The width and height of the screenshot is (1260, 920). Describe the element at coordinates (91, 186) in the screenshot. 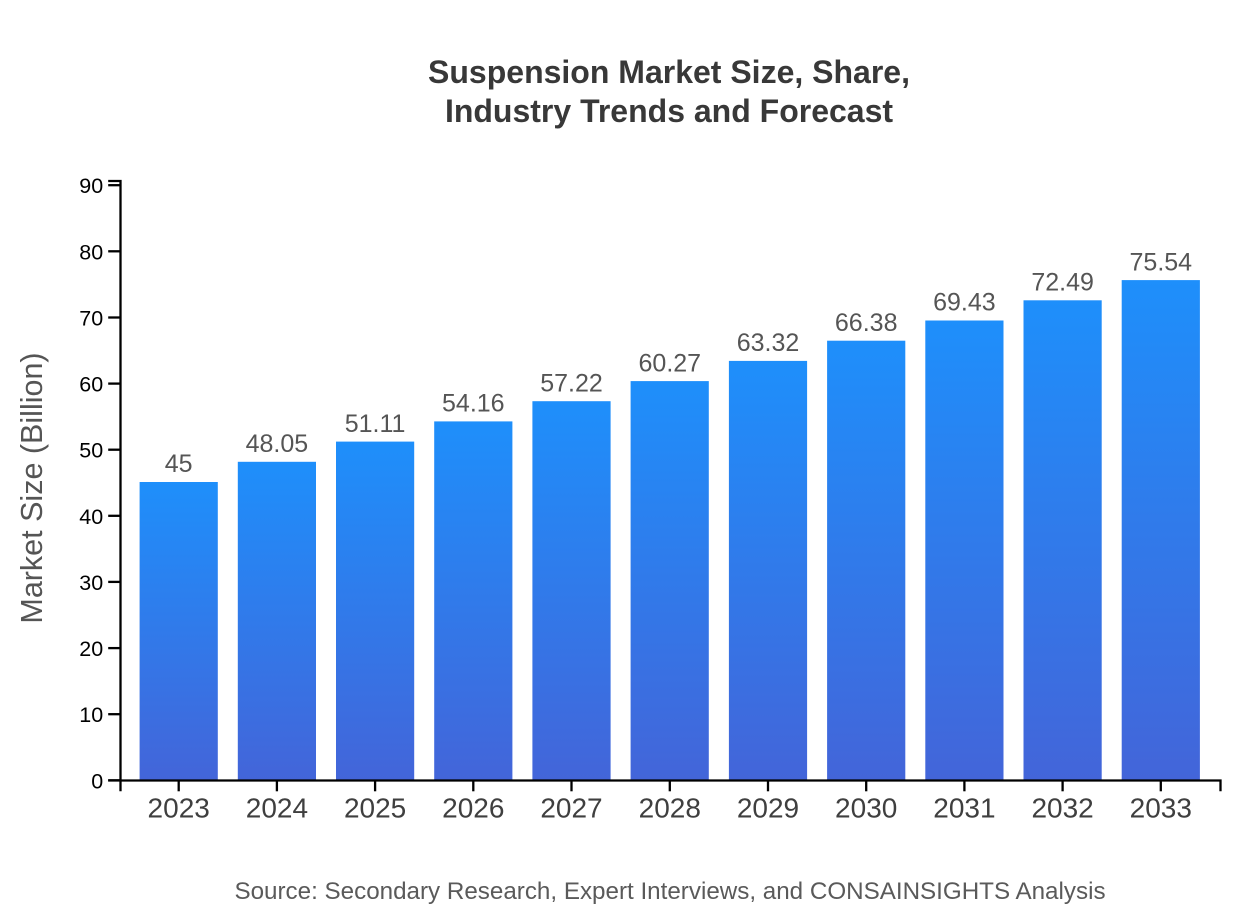

I see `svg-text: 90` at that location.